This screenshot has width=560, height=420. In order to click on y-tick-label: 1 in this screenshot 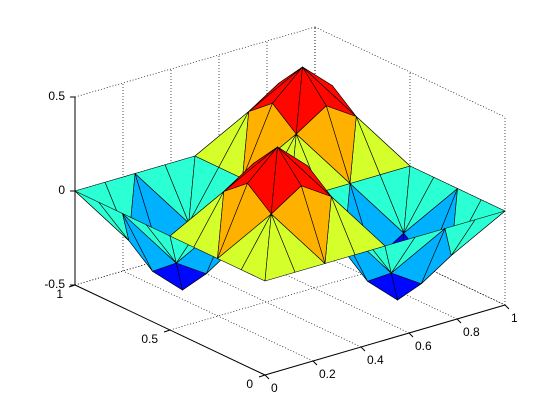, I will do `click(59, 294)`.